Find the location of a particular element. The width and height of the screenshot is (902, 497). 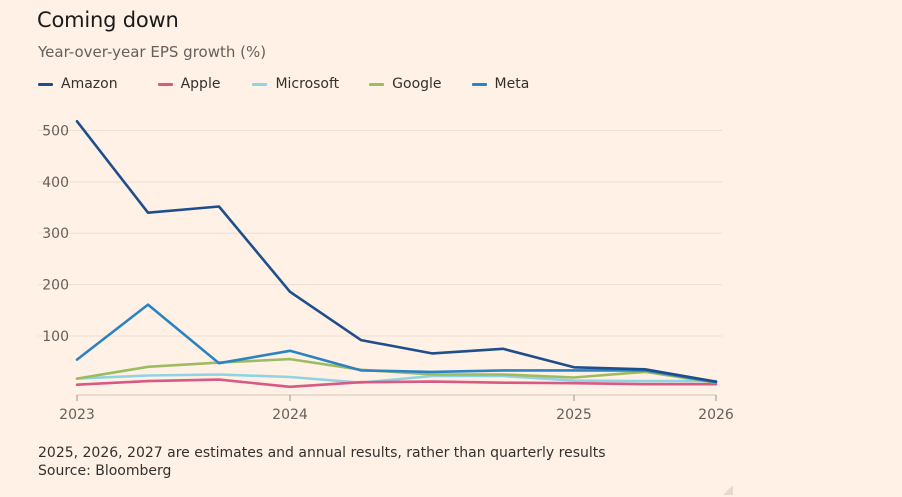

source-note: Source: Bloomberg is located at coordinates (105, 471).